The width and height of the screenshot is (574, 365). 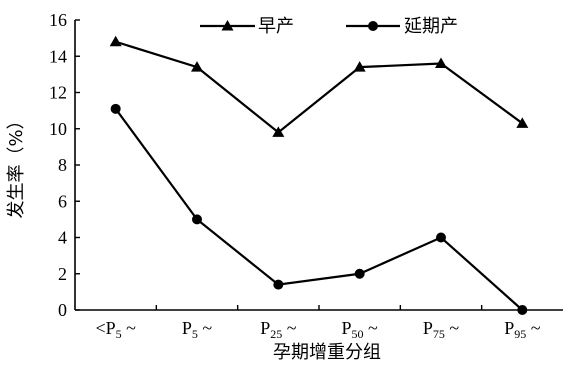 What do you see at coordinates (373, 26) in the screenshot?
I see `legend-circle-marker` at bounding box center [373, 26].